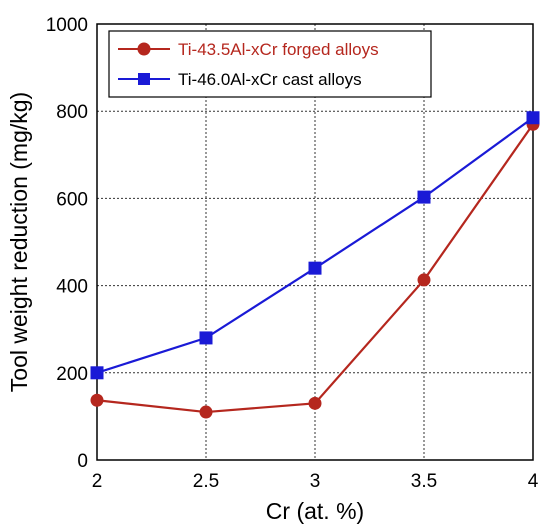  I want to click on y-tick-label: 200, so click(72, 374).